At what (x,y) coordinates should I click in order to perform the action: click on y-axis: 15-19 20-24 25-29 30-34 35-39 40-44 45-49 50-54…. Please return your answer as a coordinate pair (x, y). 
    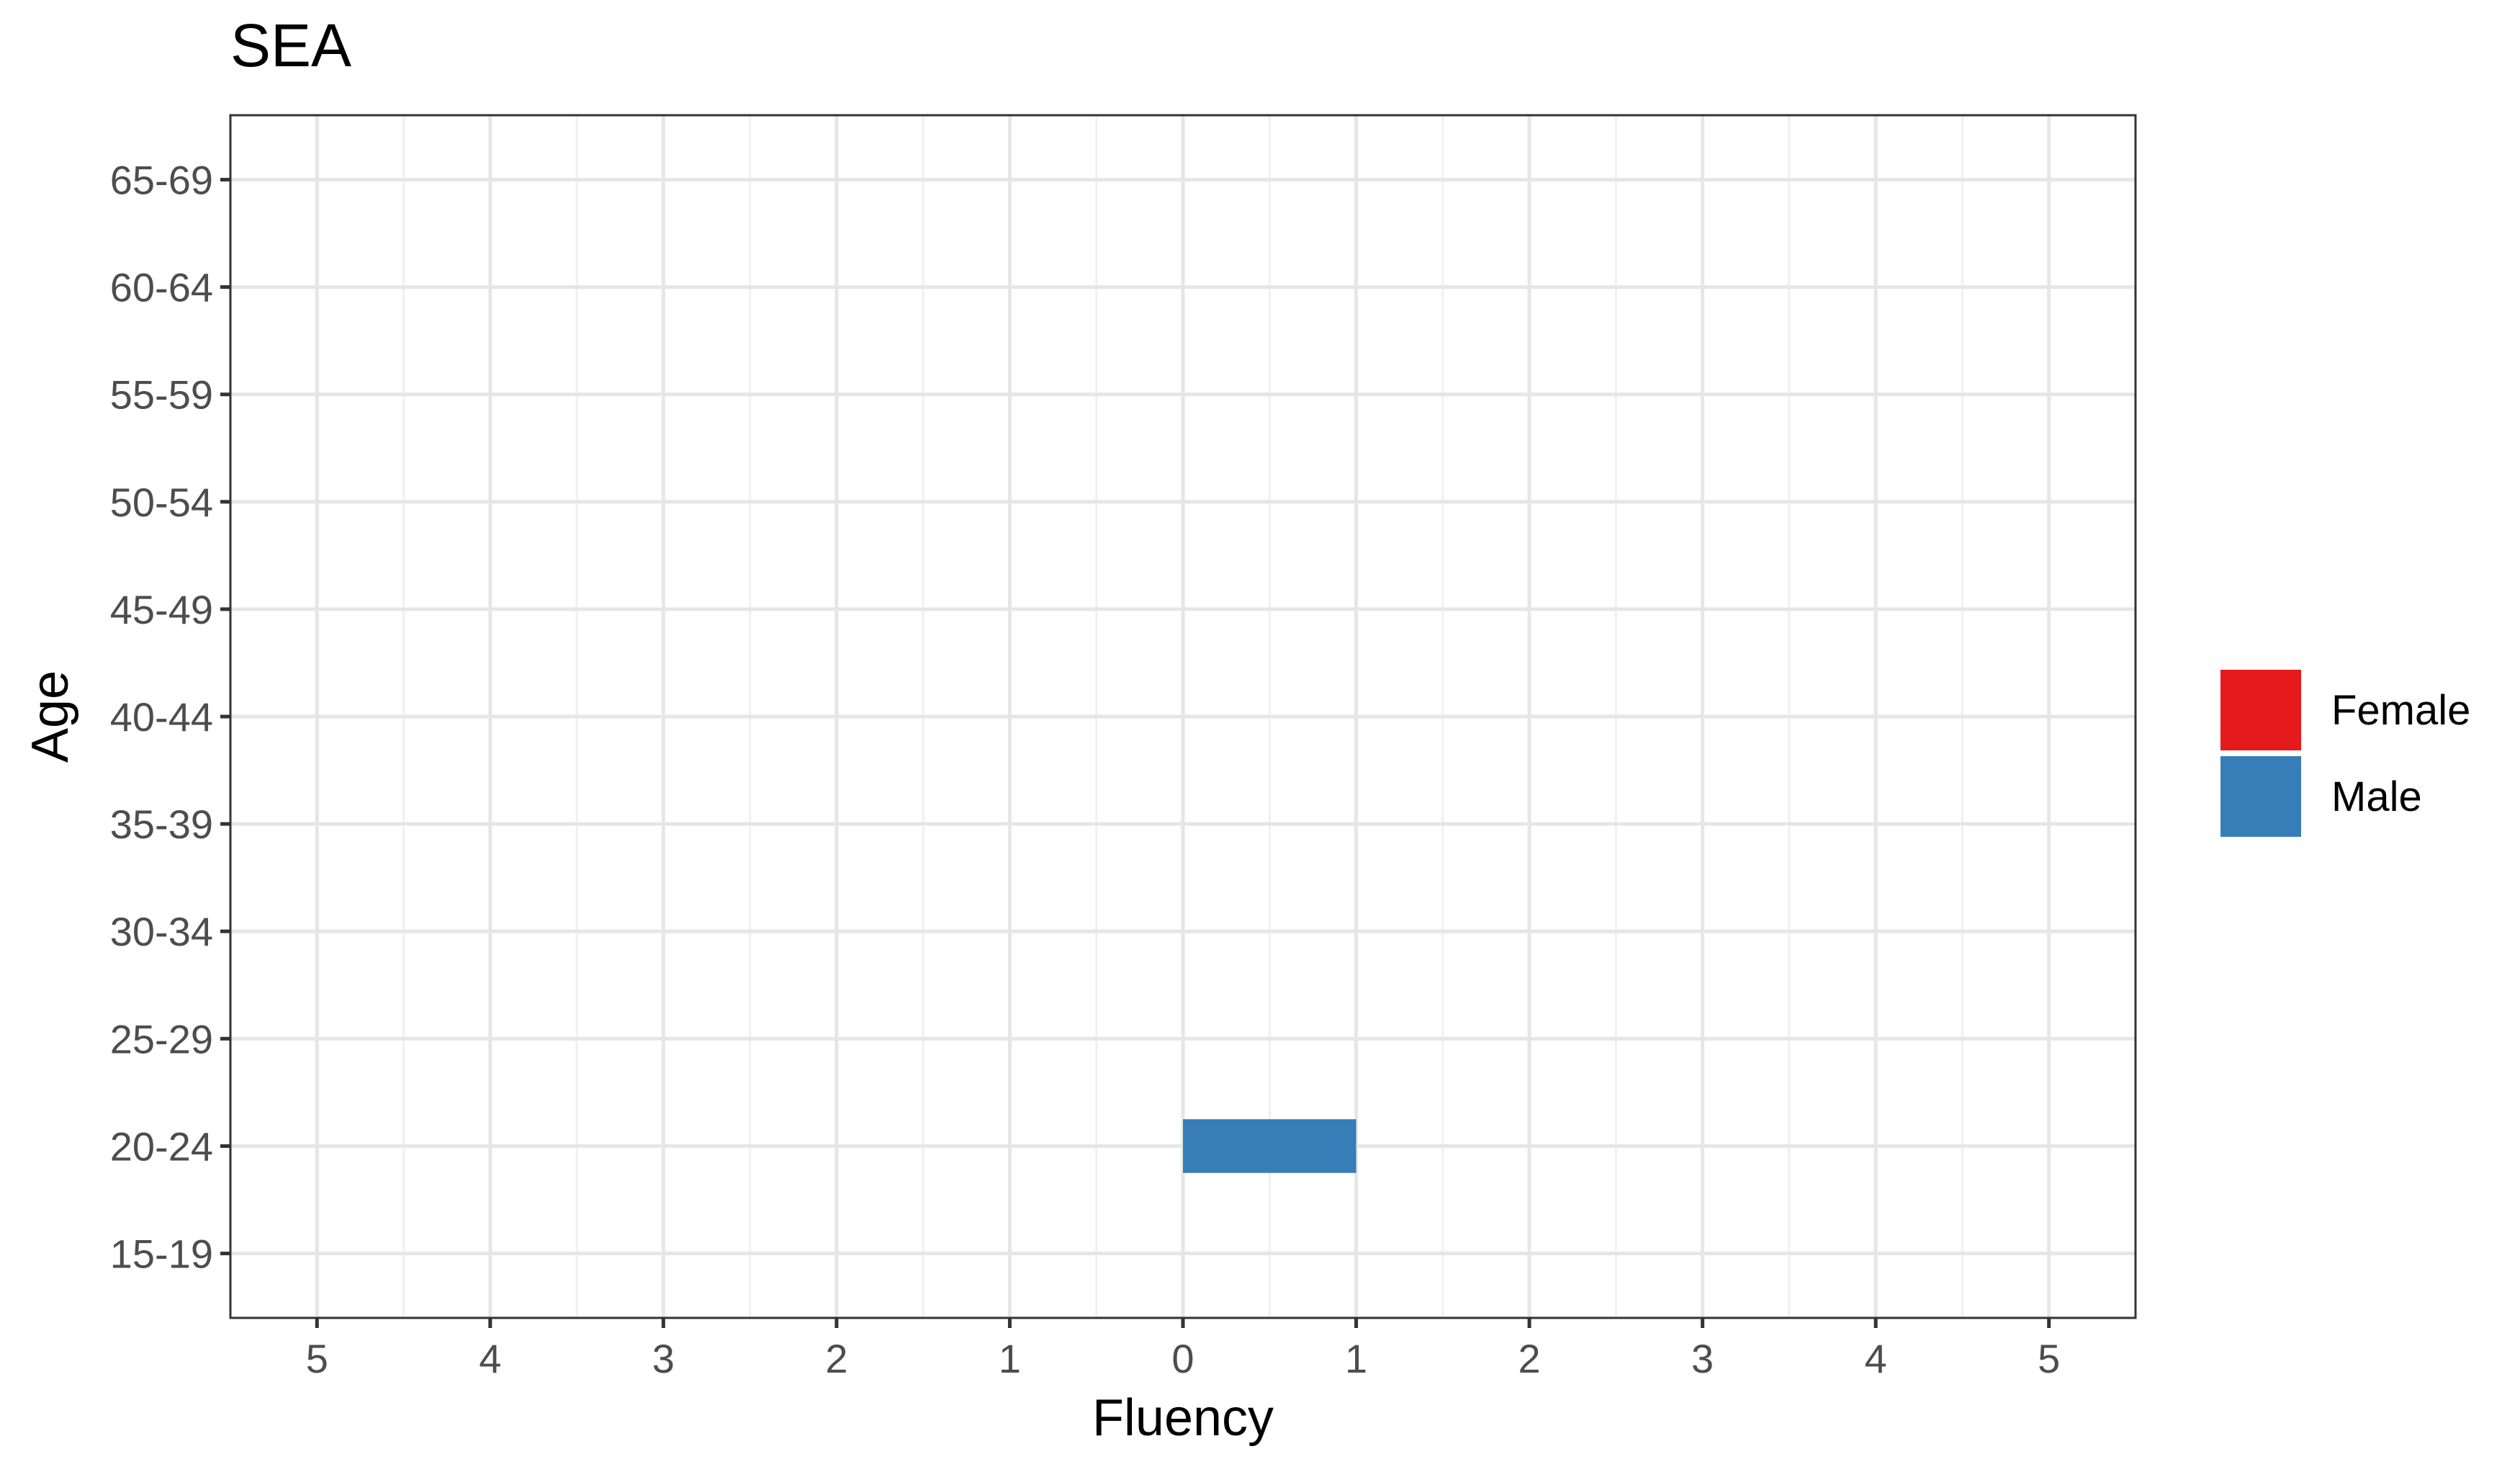
    Looking at the image, I should click on (170, 717).